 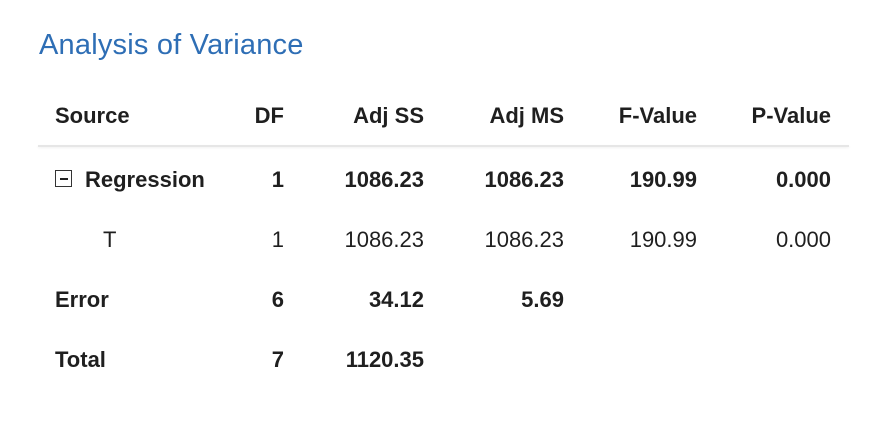 What do you see at coordinates (526, 115) in the screenshot?
I see `column-header-adj-ms: Adj MS` at bounding box center [526, 115].